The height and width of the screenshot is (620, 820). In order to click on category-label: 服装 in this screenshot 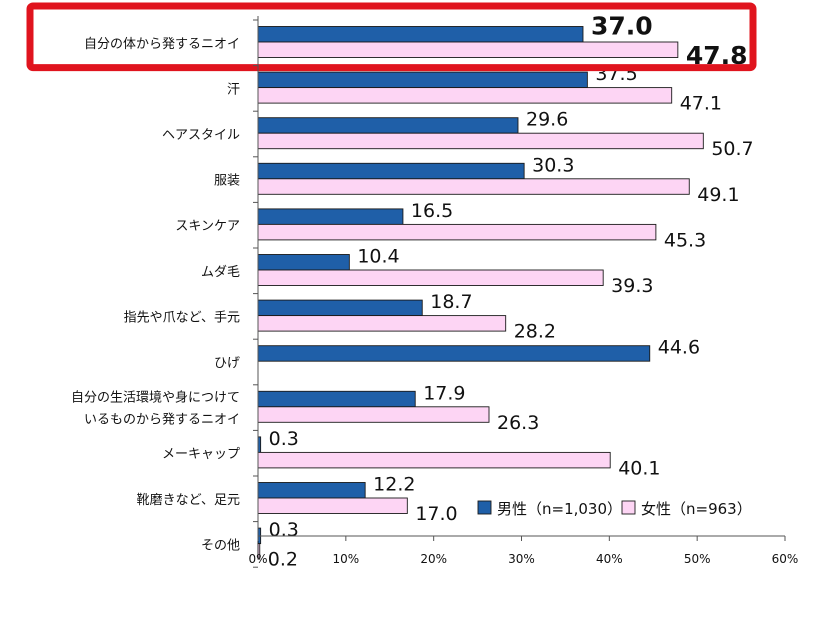, I will do `click(227, 181)`.